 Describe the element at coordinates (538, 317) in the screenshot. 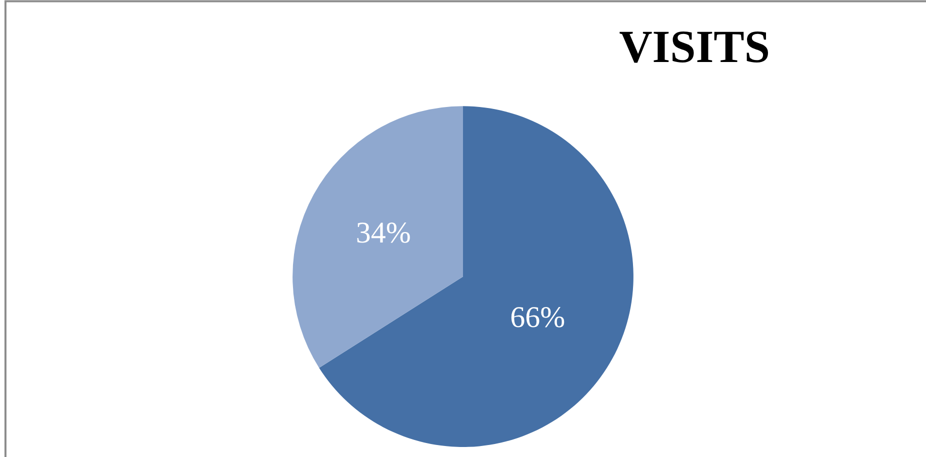

I see `data-label: 66%` at that location.